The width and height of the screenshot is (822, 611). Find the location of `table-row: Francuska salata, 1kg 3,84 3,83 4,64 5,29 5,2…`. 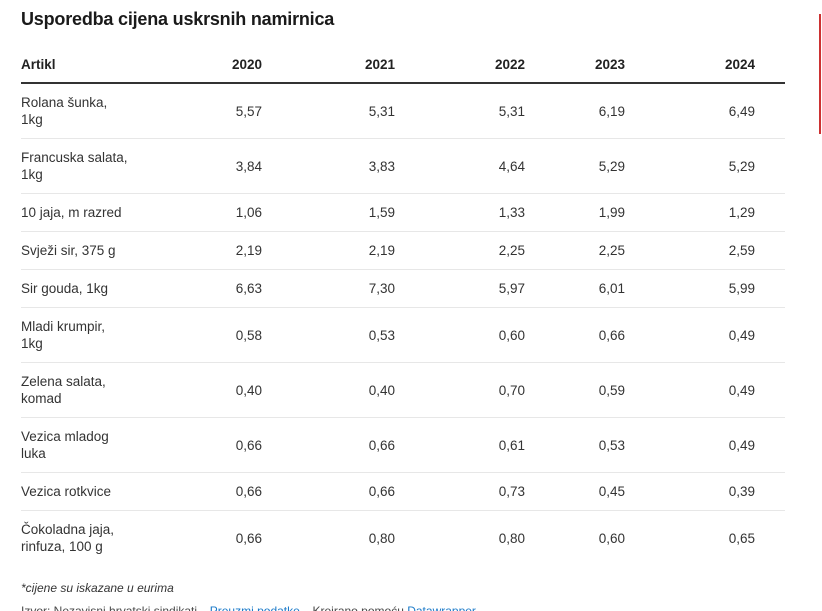

table-row: Francuska salata, 1kg 3,84 3,83 4,64 5,29 5,2… is located at coordinates (403, 166).